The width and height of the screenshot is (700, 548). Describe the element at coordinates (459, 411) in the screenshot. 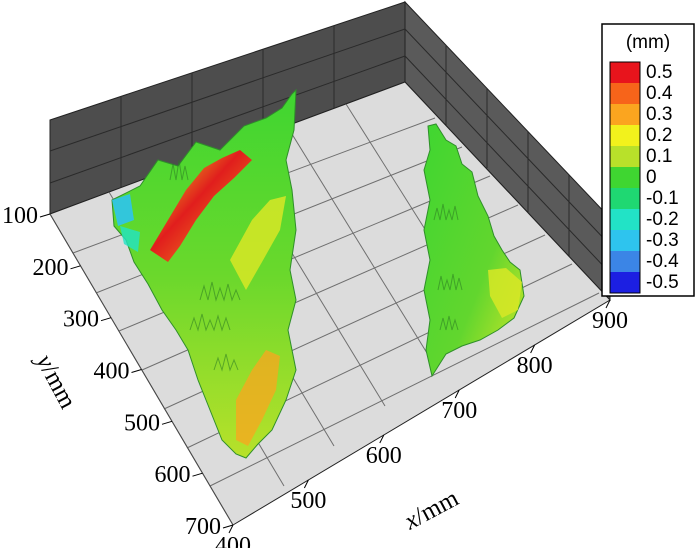

I see `x-tick-label-3: 700` at that location.